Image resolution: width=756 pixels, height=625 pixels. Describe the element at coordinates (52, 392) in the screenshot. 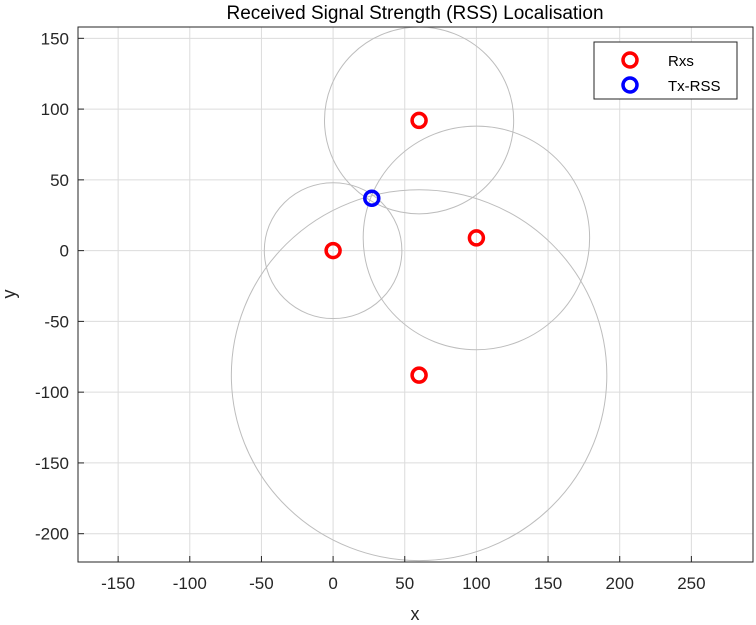

I see `y-tick-label: -100` at that location.